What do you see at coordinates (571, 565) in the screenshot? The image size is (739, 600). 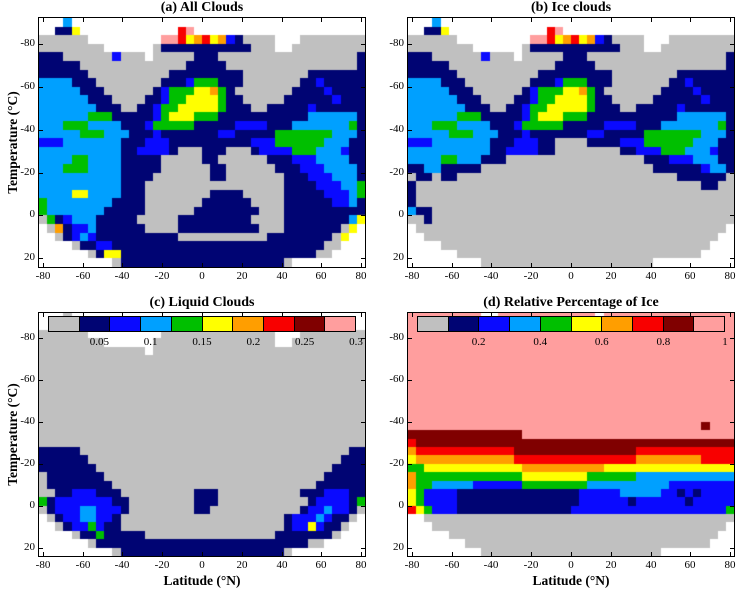 I see `x-tick-label: 0` at bounding box center [571, 565].